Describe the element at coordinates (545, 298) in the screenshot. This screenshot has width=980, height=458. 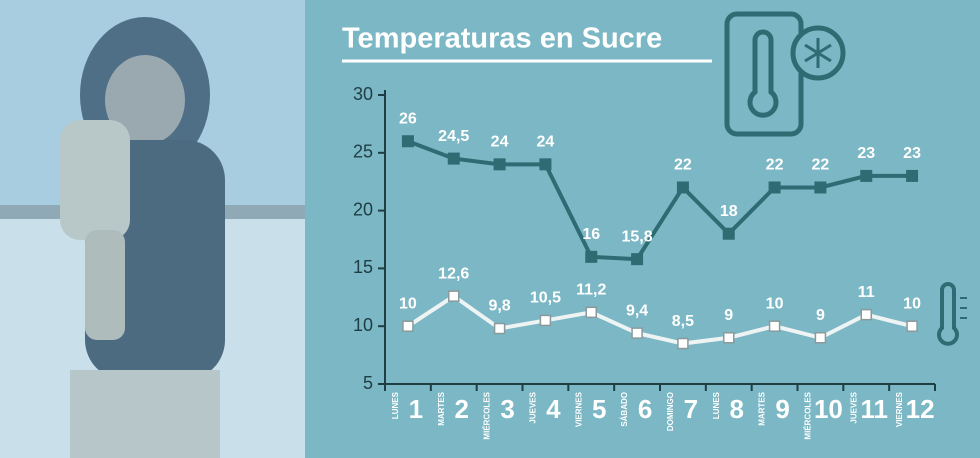
I see `value-label: 10,5` at that location.